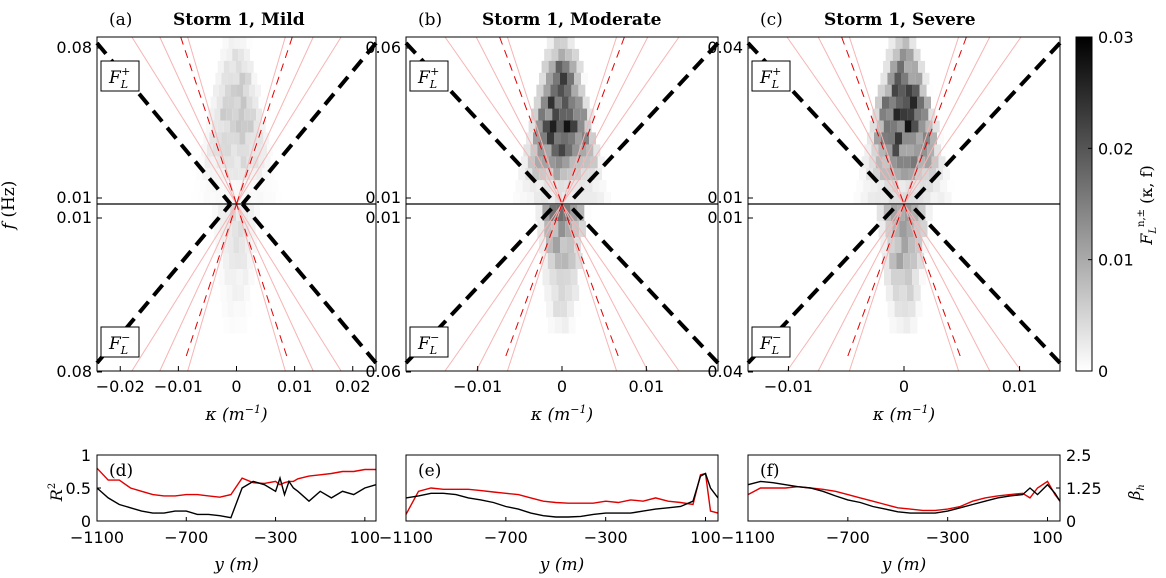 The image size is (1166, 578). Describe the element at coordinates (262, 280) in the screenshot. I see `red-dashed-line` at that location.